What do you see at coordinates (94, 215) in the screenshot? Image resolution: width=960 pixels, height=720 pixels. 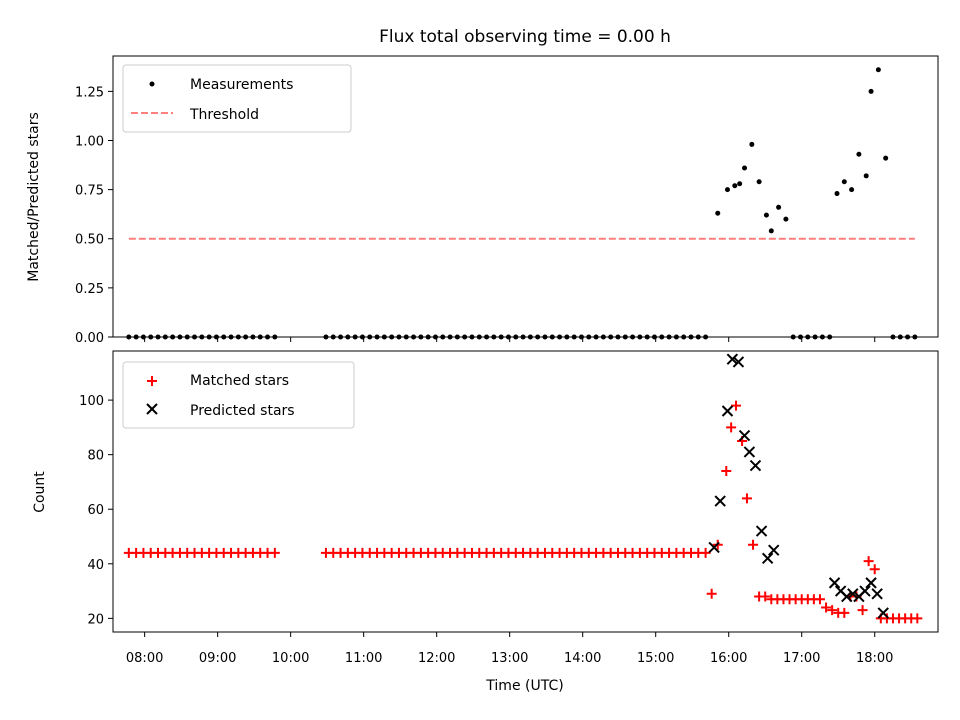 I see `top-y-axis: 0.00 0.25 0.50 0.75 1.00 1.25` at bounding box center [94, 215].